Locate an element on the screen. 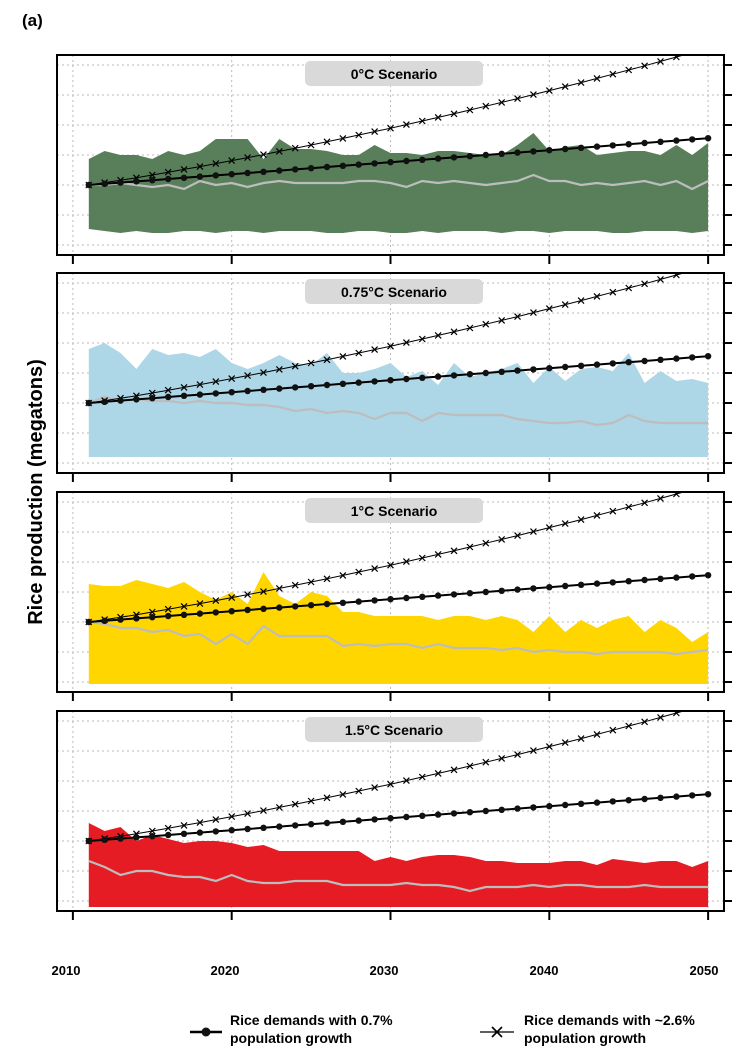 The image size is (744, 1052). scenario-title: 1.5°C Scenario is located at coordinates (394, 730).